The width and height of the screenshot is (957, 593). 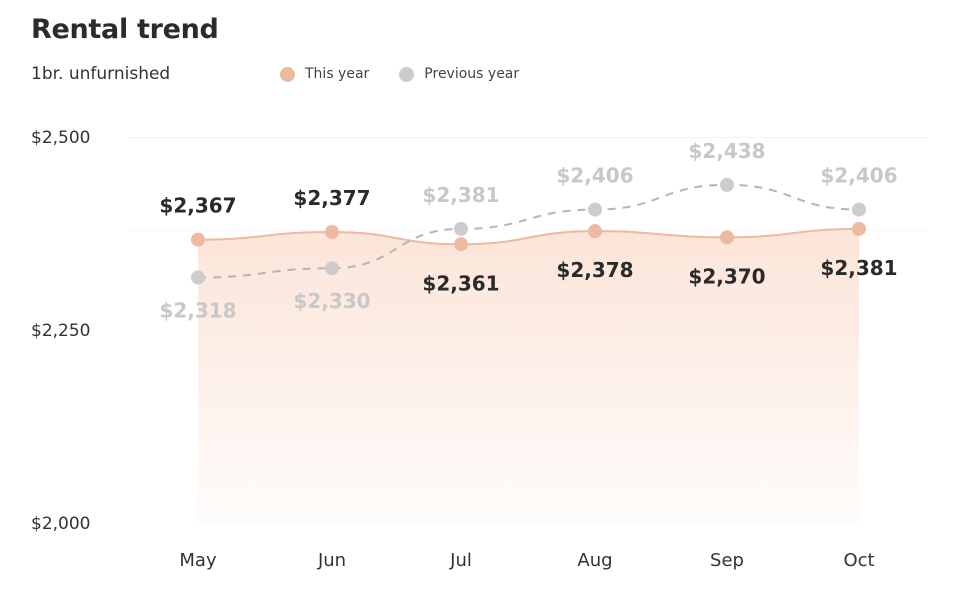 What do you see at coordinates (60, 524) in the screenshot?
I see `y-tick-label: $2,000` at bounding box center [60, 524].